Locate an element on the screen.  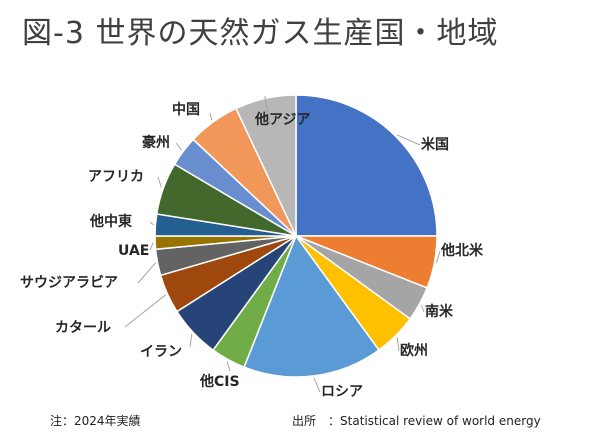
footnote: 注：2024年実績 is located at coordinates (95, 421).